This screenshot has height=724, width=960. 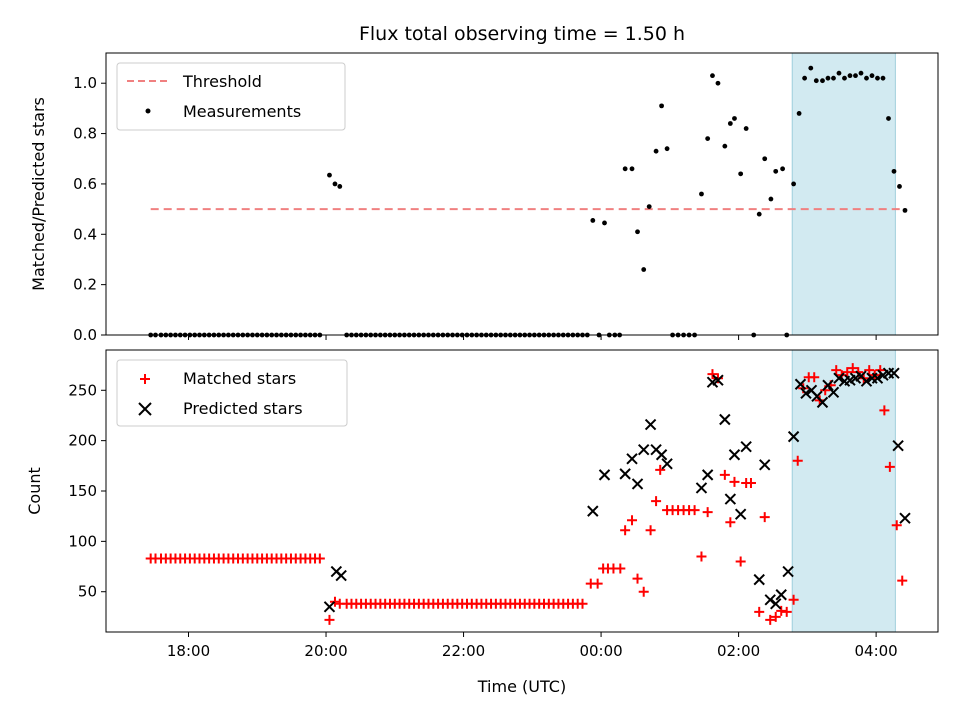 What do you see at coordinates (239, 378) in the screenshot?
I see `matched-legend-label: Matched stars` at bounding box center [239, 378].